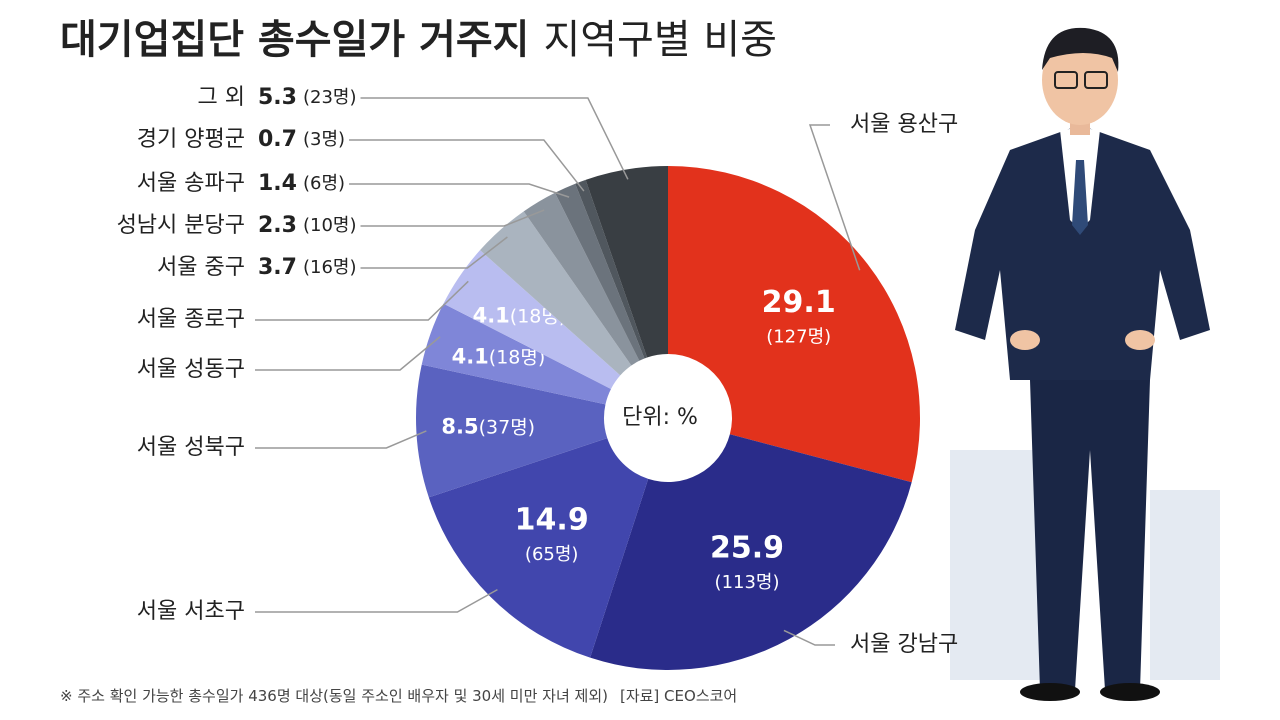 This screenshot has height=720, width=1280. I want to click on chart-title: 대기업집단 총수일가 거주지 지역구별 비중, so click(418, 40).